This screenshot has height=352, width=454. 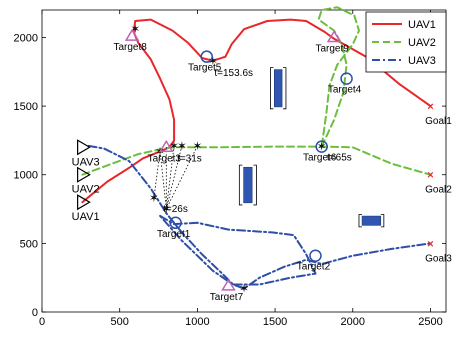 What do you see at coordinates (205, 68) in the screenshot?
I see `target-label: Target5` at bounding box center [205, 68].